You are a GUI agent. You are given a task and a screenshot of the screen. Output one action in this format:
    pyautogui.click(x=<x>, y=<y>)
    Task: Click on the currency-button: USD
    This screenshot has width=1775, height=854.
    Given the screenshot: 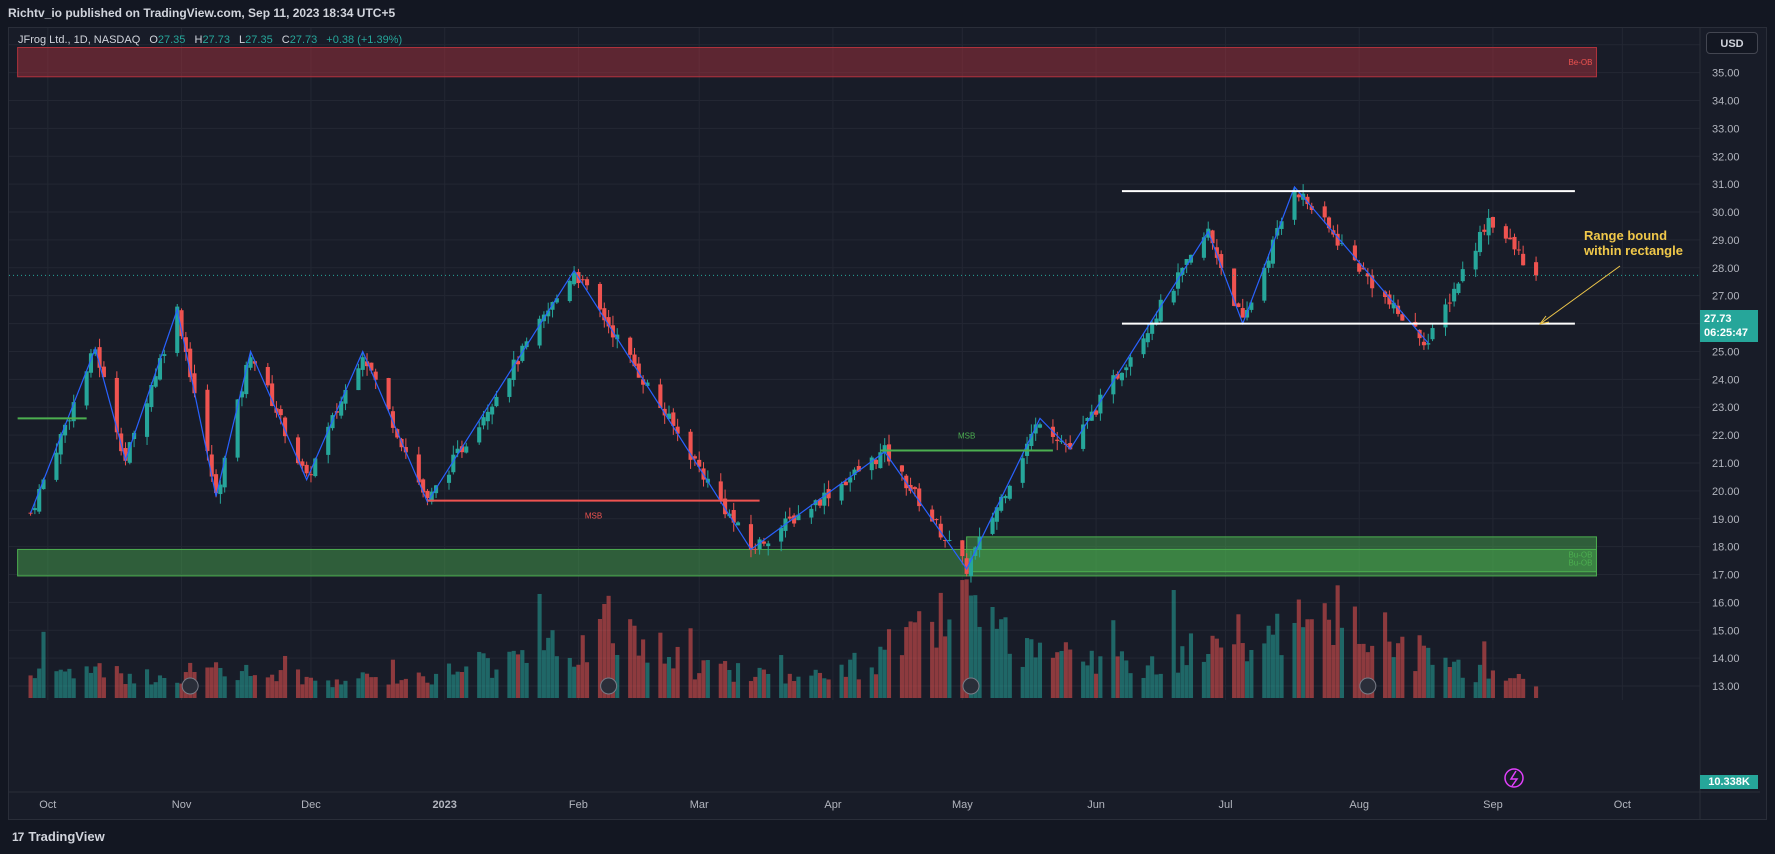 What is the action you would take?
    pyautogui.click(x=1732, y=43)
    